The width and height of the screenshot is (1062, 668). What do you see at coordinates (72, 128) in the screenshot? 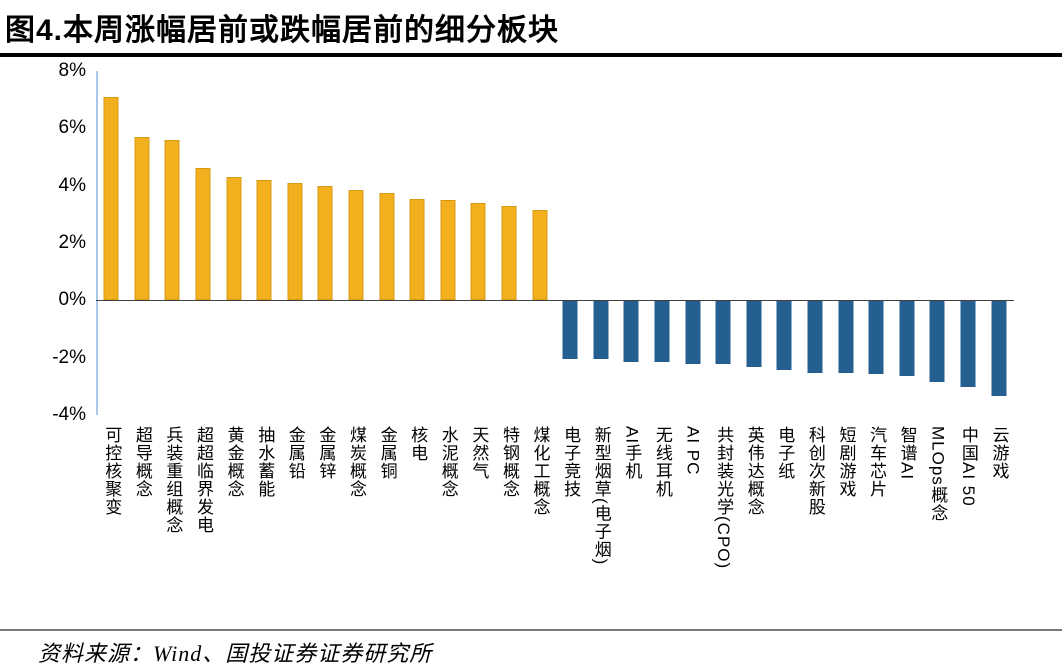
I see `y-tick-label: 6%` at bounding box center [72, 128].